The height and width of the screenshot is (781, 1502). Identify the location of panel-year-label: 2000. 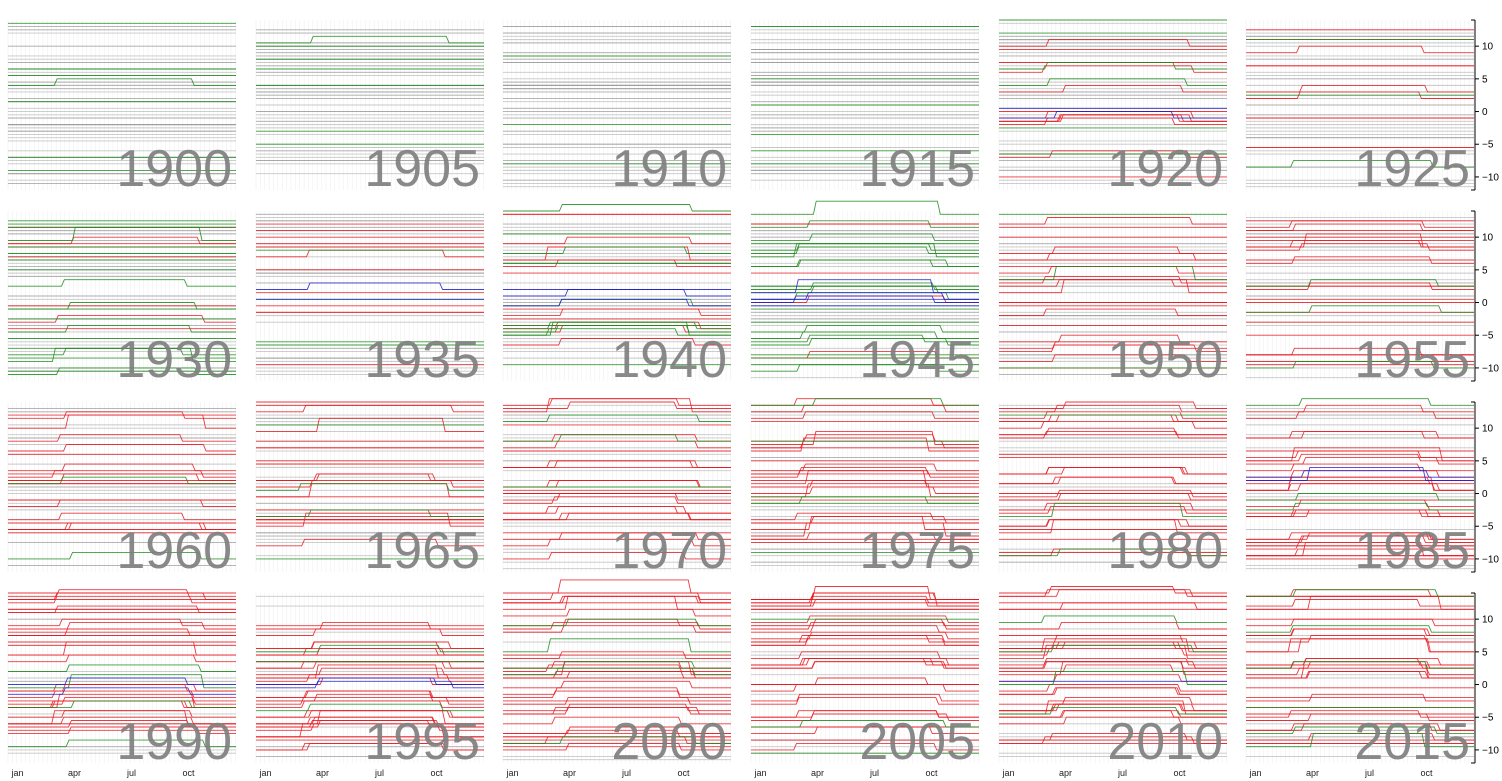
(669, 742).